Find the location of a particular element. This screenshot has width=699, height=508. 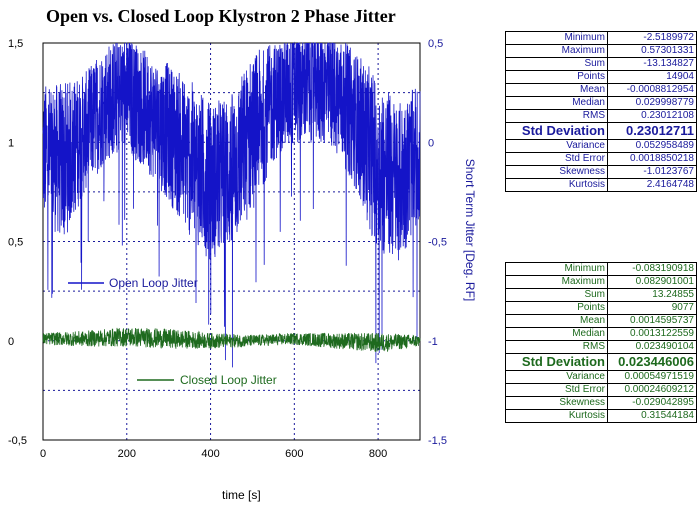

stats-row: Points 9077 is located at coordinates (601, 308).